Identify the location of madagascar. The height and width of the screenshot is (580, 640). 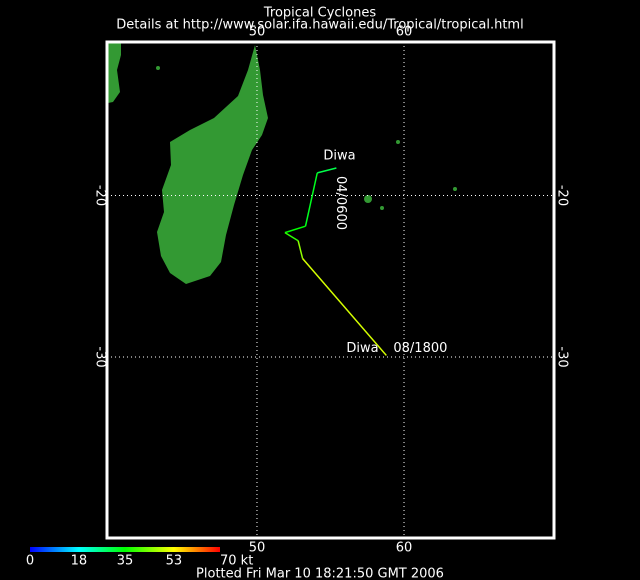
(212, 164).